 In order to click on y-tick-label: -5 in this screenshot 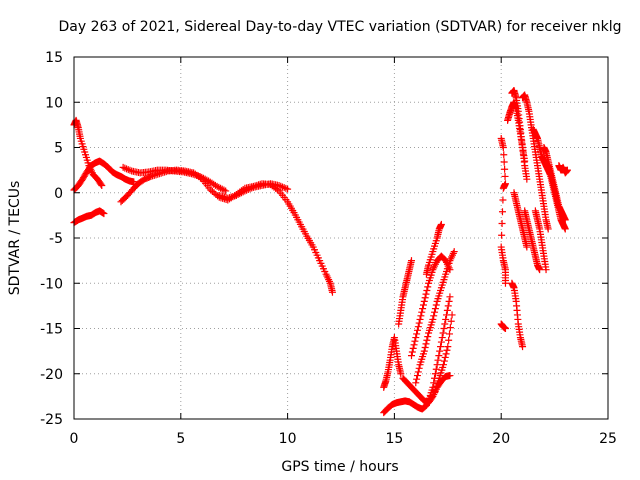, I will do `click(56, 239)`.